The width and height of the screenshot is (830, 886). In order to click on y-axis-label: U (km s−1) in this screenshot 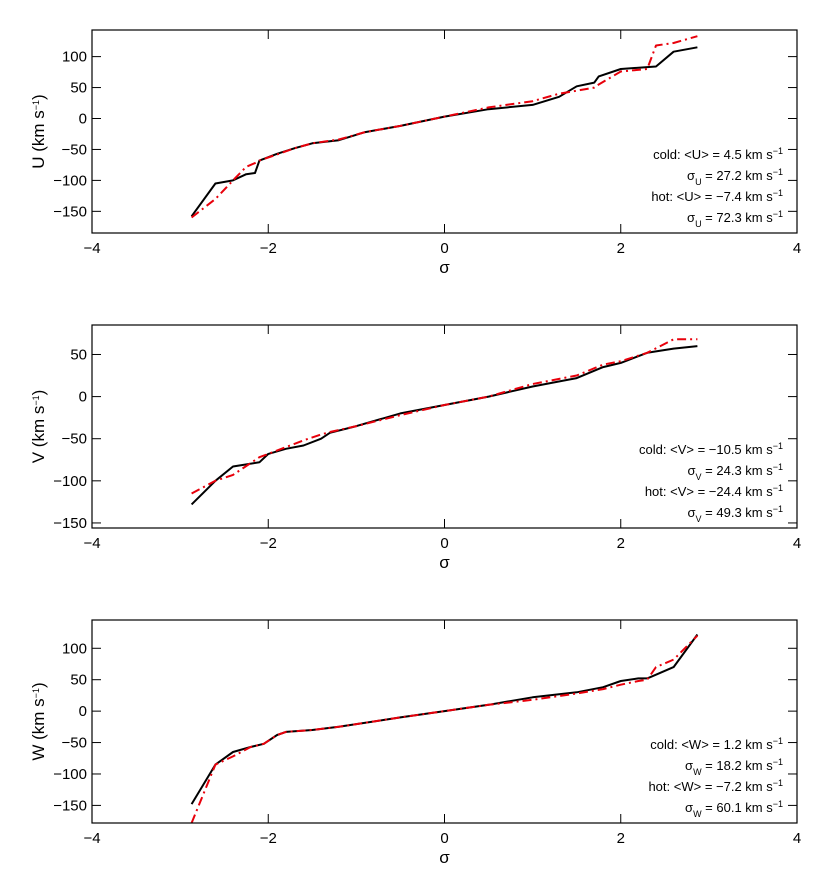, I will do `click(38, 131)`.